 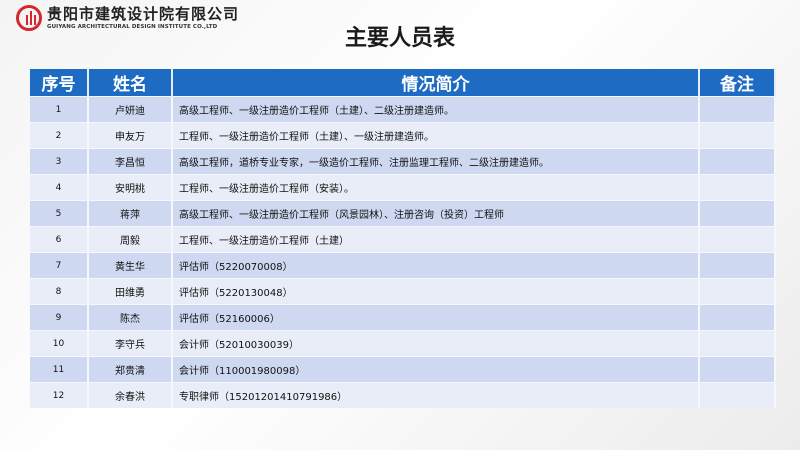 I want to click on cell-description: 工程师、一级注册造价工程师（土建）, so click(x=436, y=239).